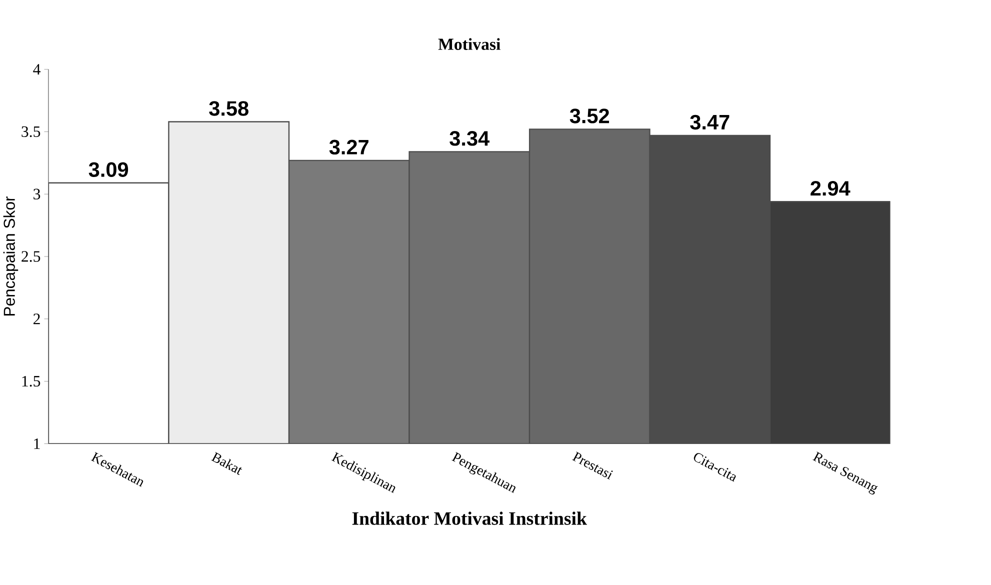 The image size is (991, 585). I want to click on y-tick-label: 3, so click(37, 194).